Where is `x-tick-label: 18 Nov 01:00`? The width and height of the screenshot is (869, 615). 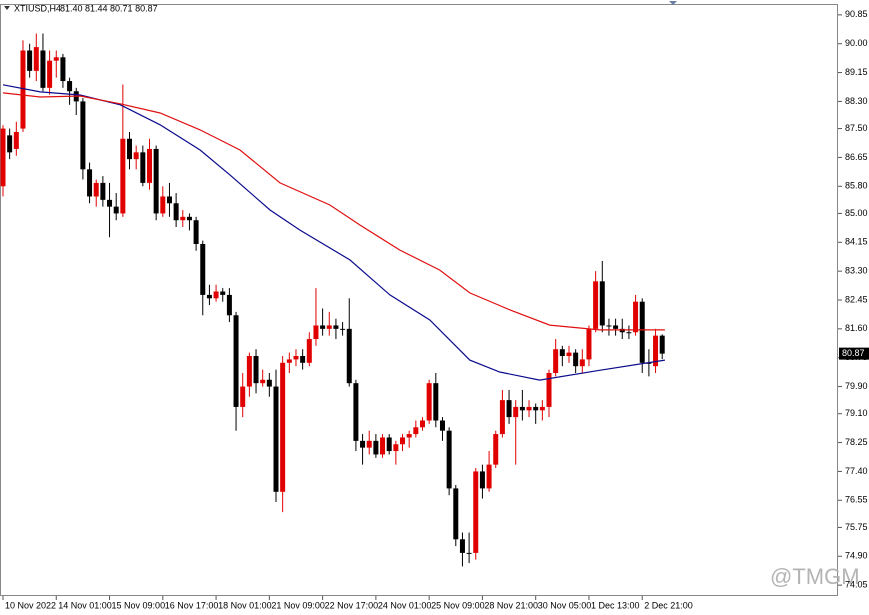 x-tick-label: 18 Nov 01:00 is located at coordinates (245, 605).